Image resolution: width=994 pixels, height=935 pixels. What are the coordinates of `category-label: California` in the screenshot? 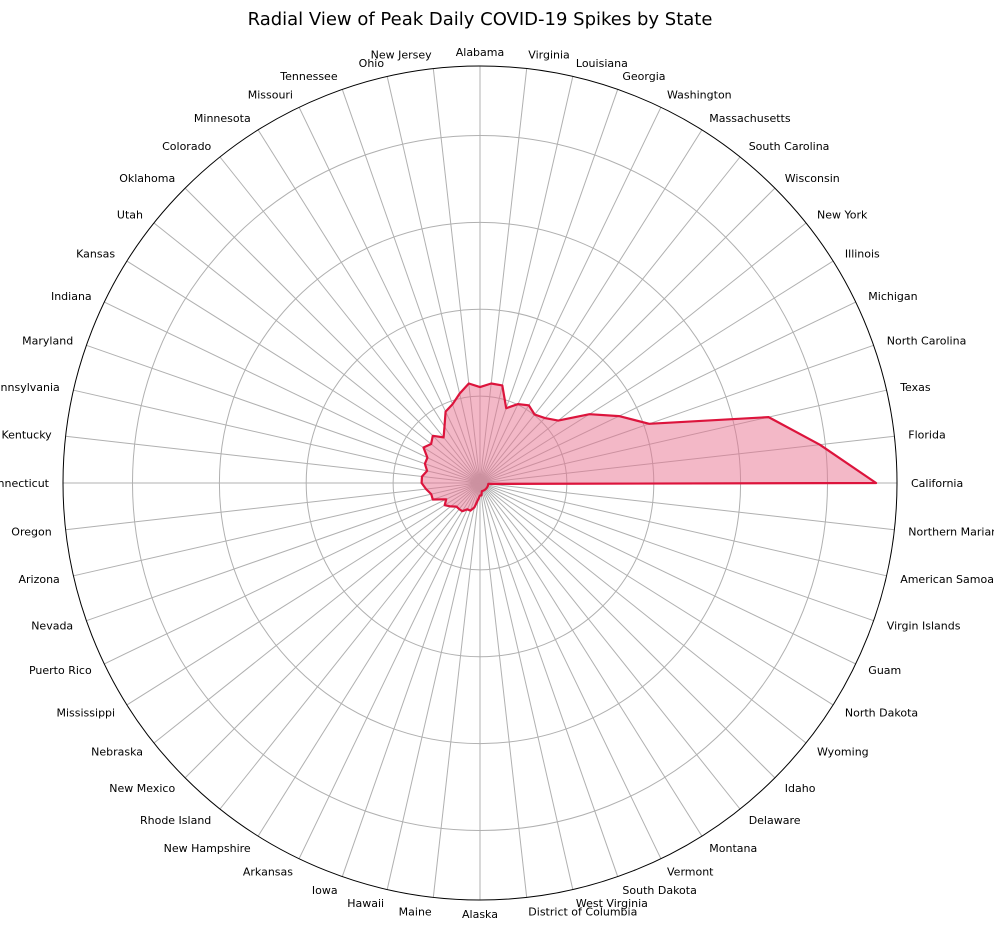 It's located at (937, 483).